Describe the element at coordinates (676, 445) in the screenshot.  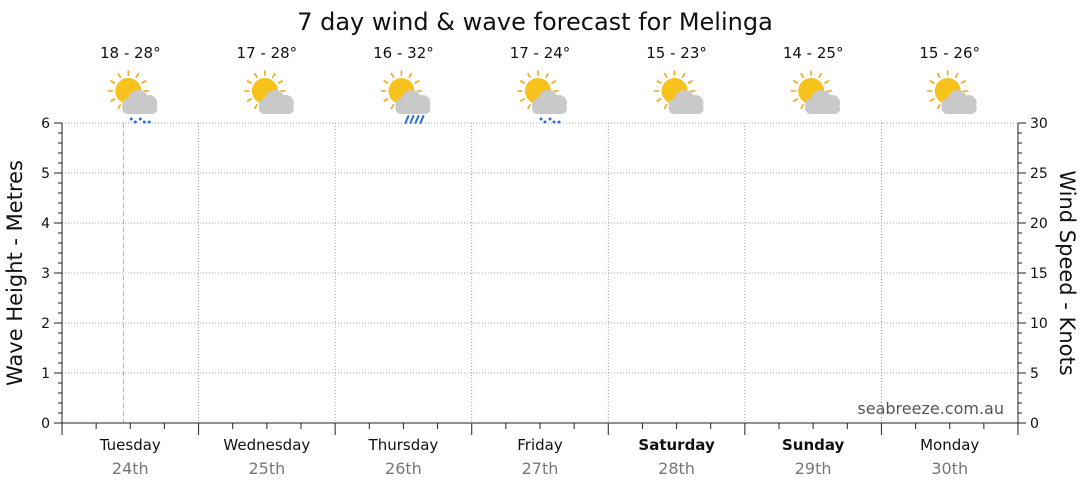
I see `day-name: Saturday` at that location.